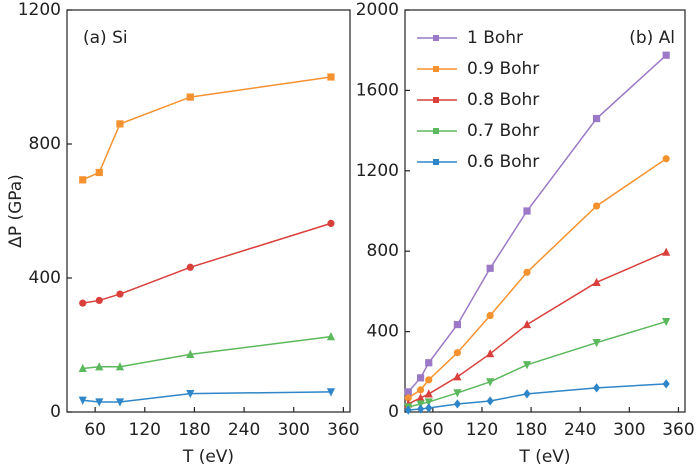 This screenshot has width=700, height=470. What do you see at coordinates (377, 90) in the screenshot?
I see `y-tick-label: 1600` at bounding box center [377, 90].